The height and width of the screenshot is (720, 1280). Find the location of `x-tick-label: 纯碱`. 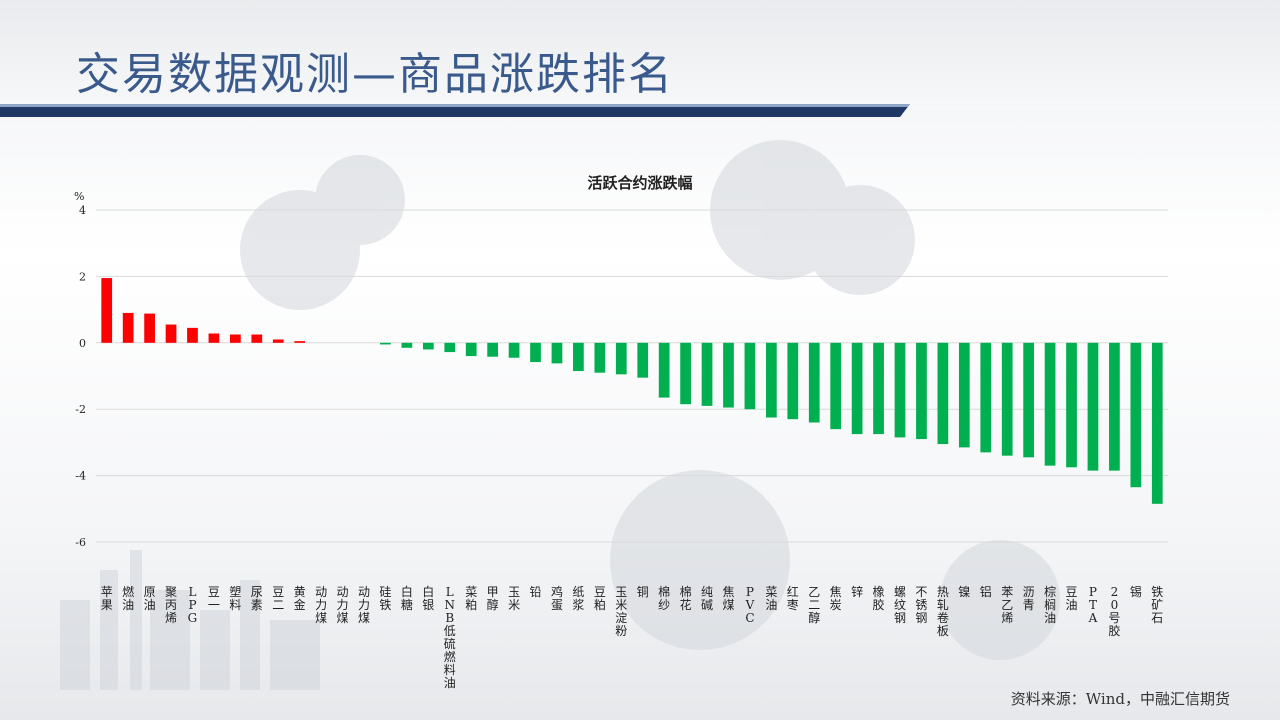

x-tick-label: 纯碱 is located at coordinates (707, 598).